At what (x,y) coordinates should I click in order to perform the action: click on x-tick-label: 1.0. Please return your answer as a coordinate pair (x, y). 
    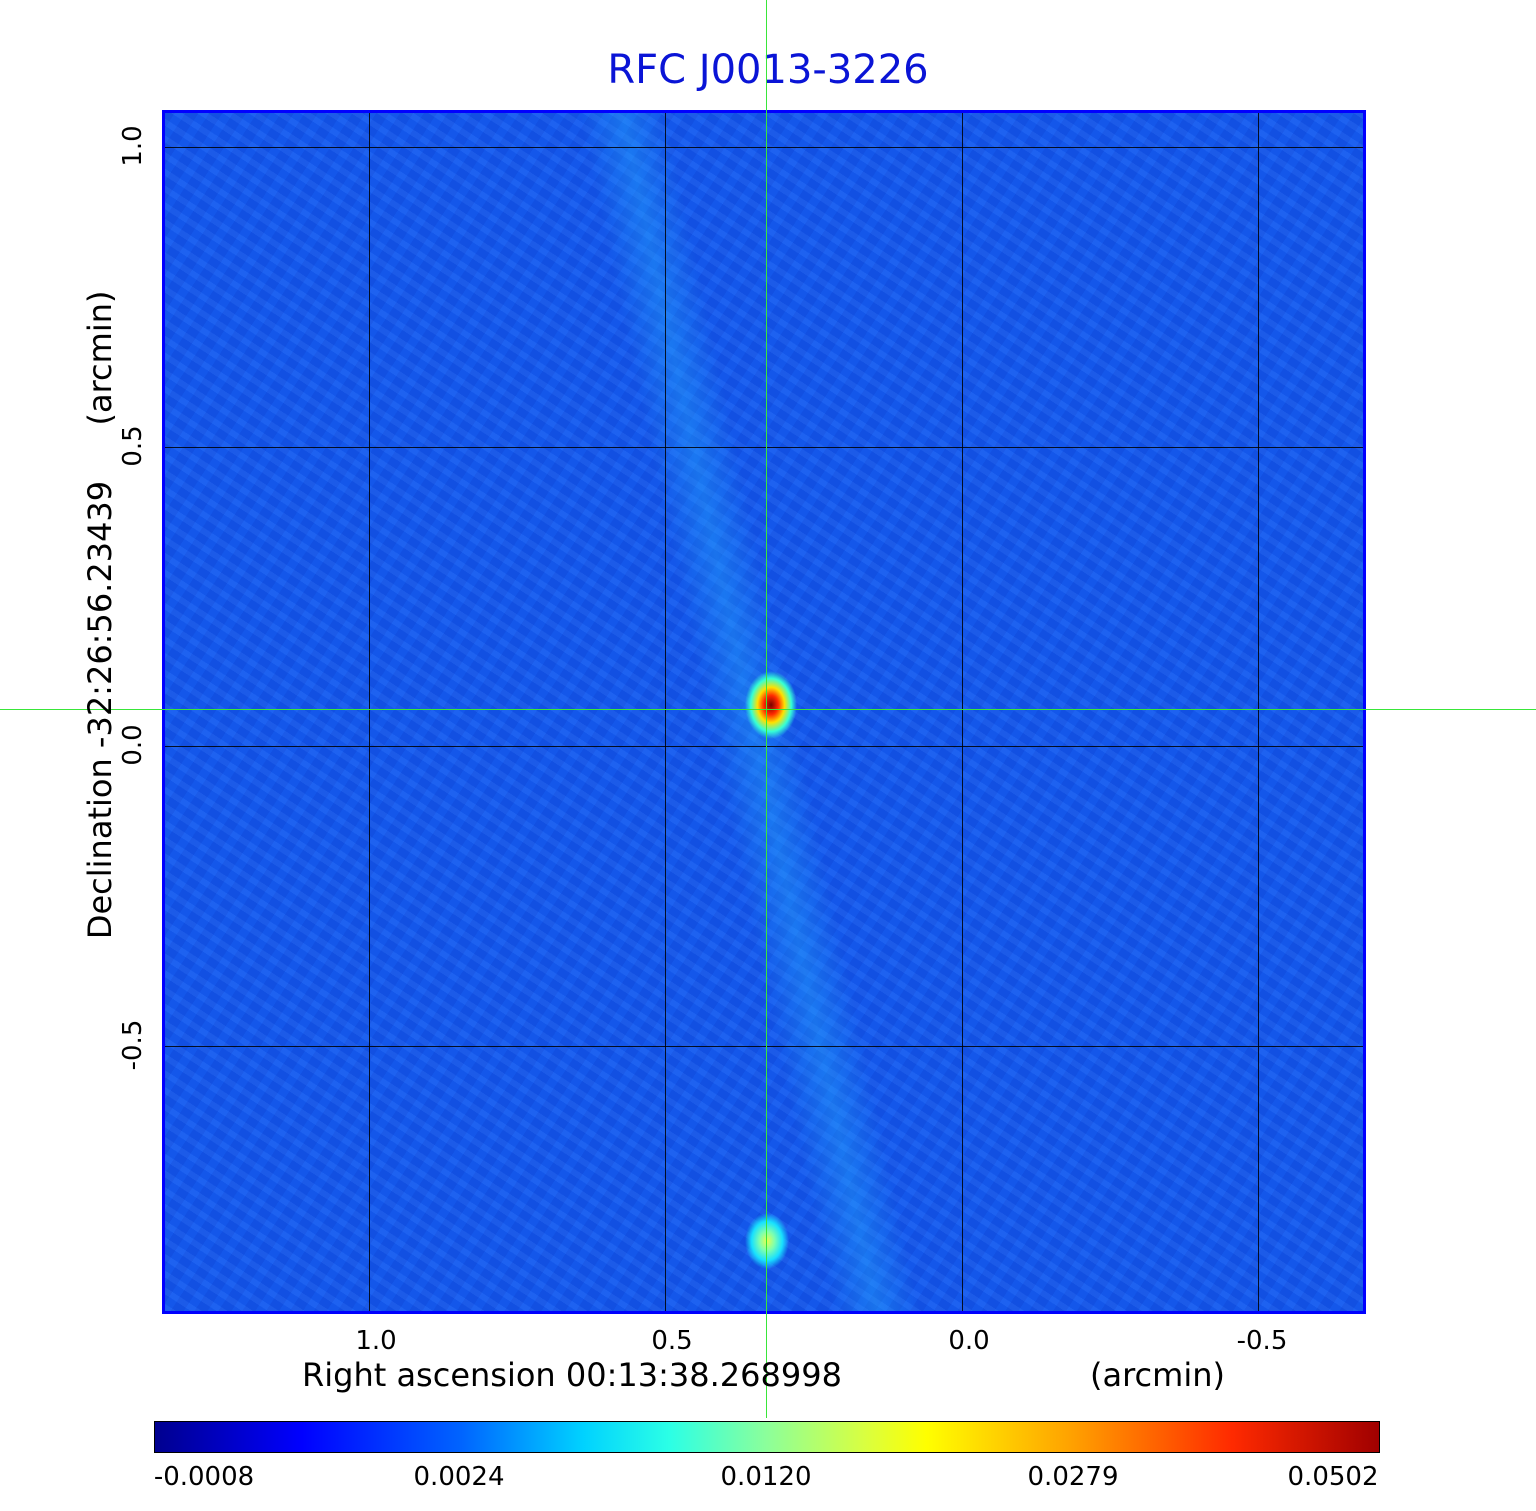
    Looking at the image, I should click on (376, 1341).